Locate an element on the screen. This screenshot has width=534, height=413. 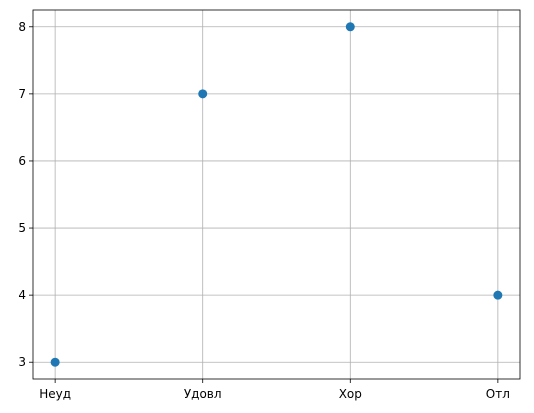
x-tick-labels: Неуд Удовл Хор Отл is located at coordinates (274, 394).